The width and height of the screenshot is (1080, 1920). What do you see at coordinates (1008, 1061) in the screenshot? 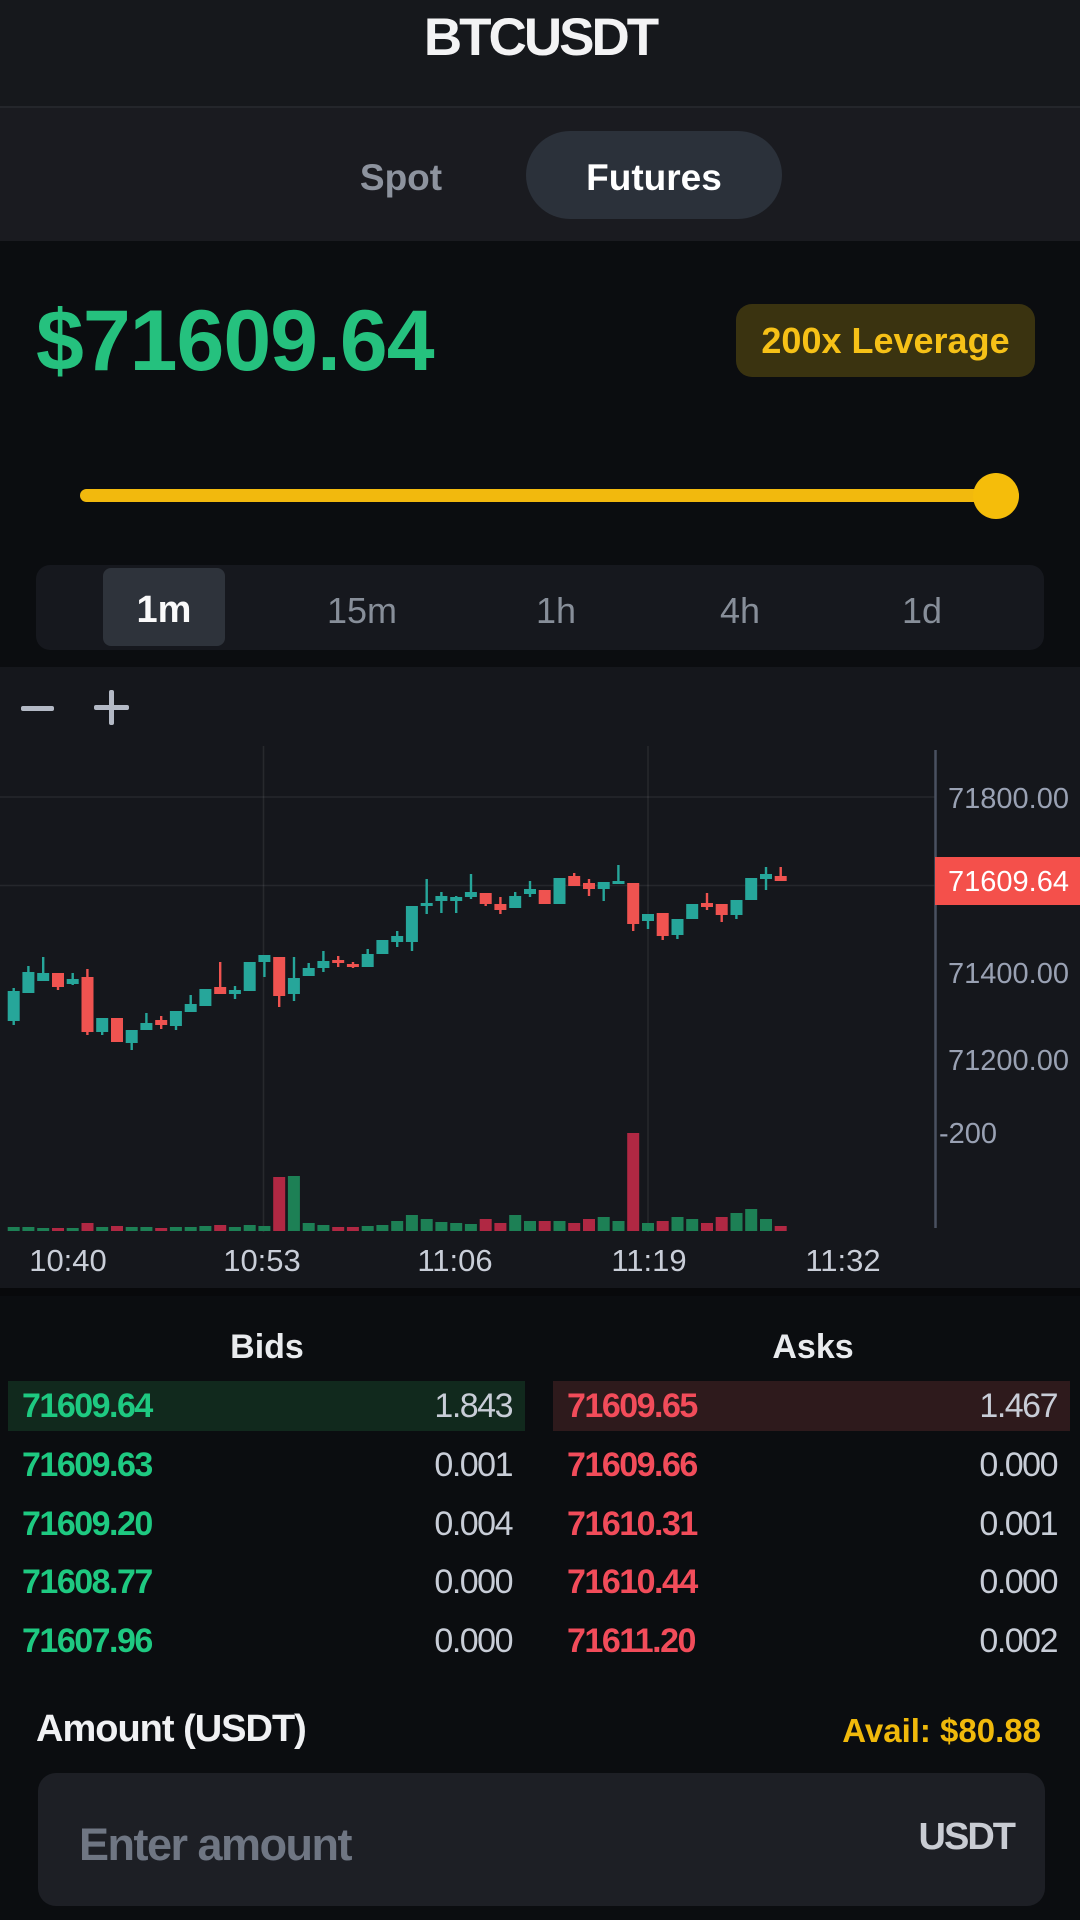
I see `svg-text: 71200.00` at bounding box center [1008, 1061].